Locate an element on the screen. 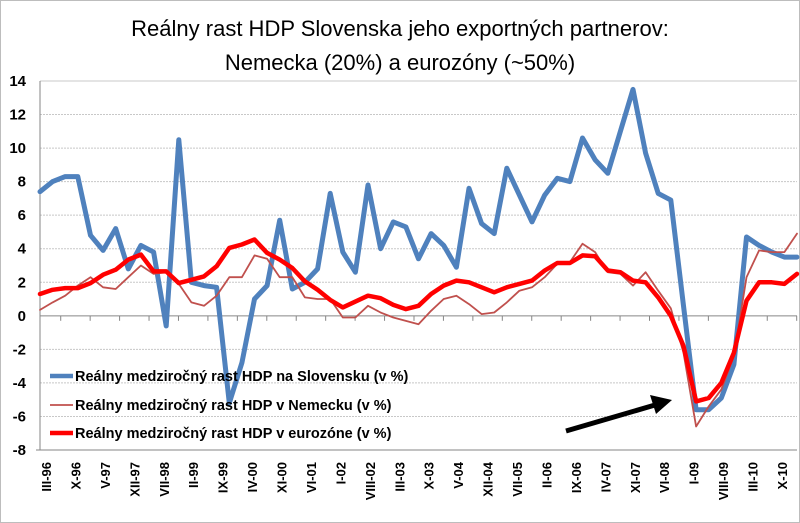  x-tick-label: XII-97 is located at coordinates (134, 479).